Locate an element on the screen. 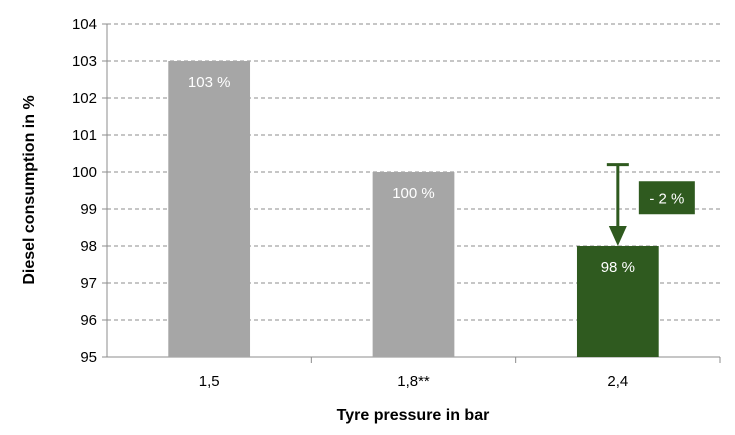 This screenshot has height=435, width=735. annotation-label-box is located at coordinates (666, 198).